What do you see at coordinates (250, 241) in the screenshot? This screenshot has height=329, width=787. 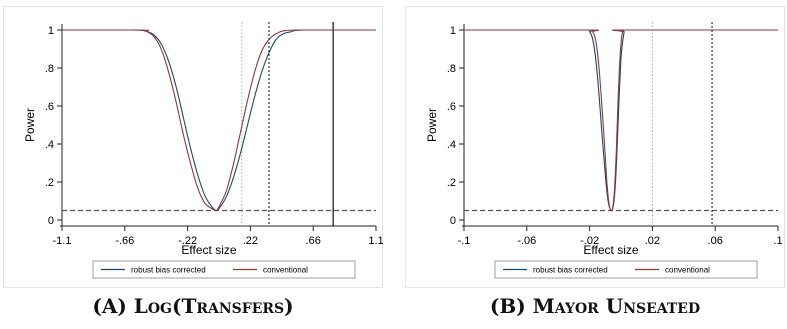 I see `x-tick-label: .22` at bounding box center [250, 241].